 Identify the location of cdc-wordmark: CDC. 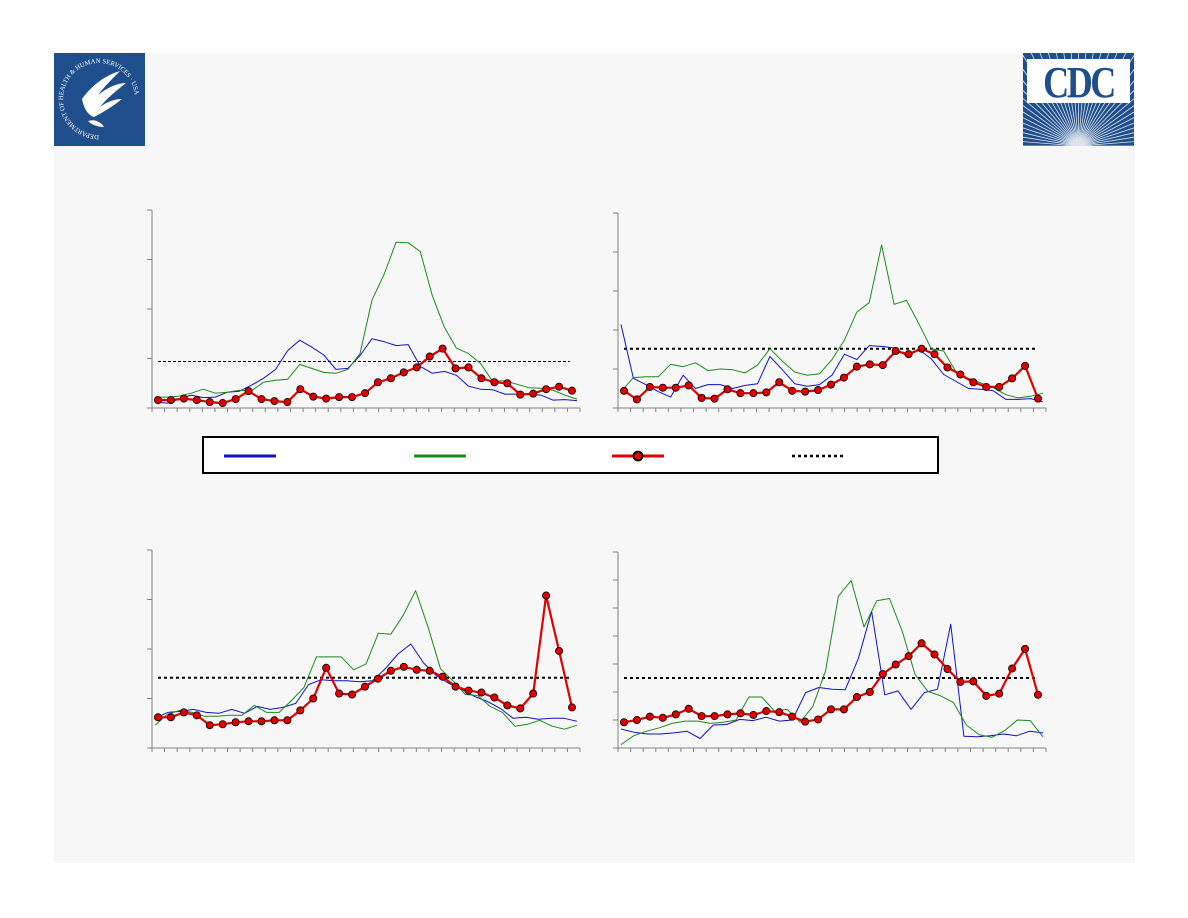
(1078, 82).